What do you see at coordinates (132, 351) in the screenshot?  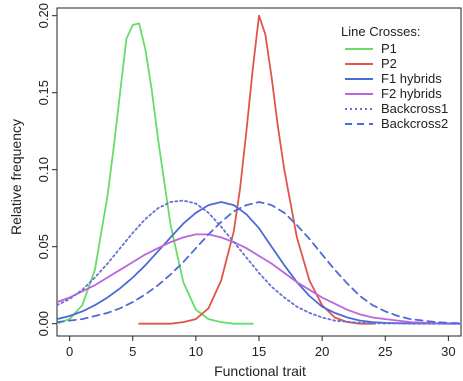 I see `x-tick-label: 5` at bounding box center [132, 351].